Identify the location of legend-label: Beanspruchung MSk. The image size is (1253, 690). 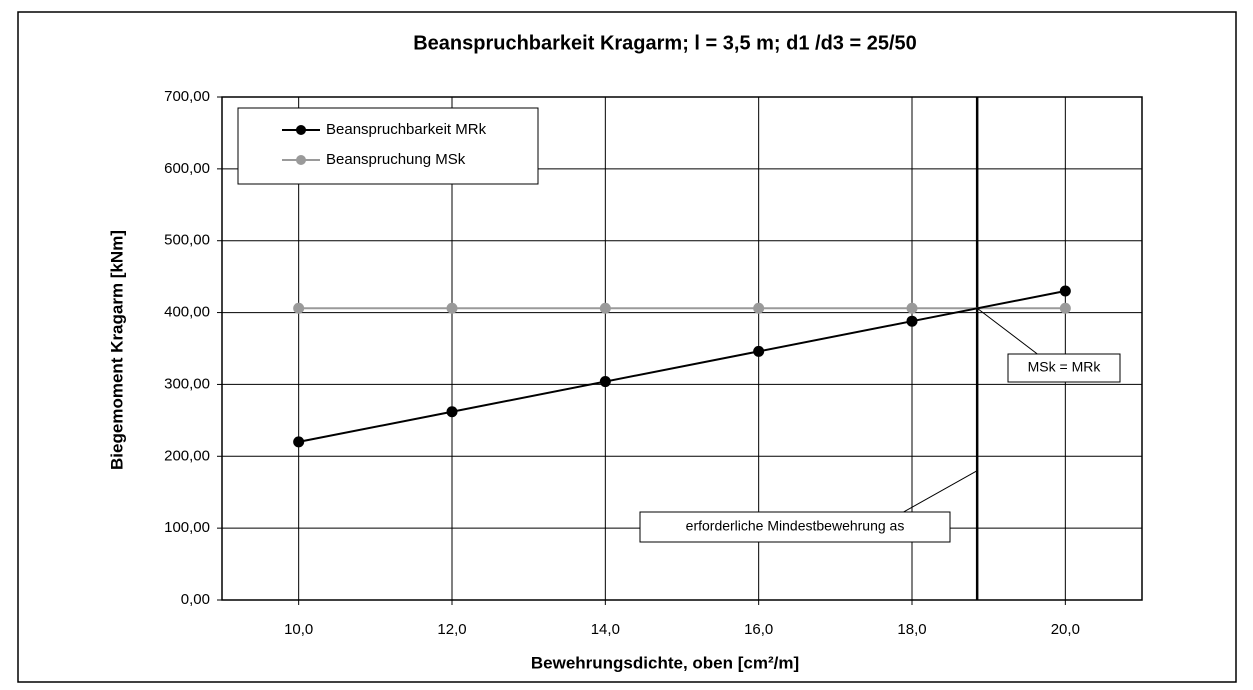
(396, 159).